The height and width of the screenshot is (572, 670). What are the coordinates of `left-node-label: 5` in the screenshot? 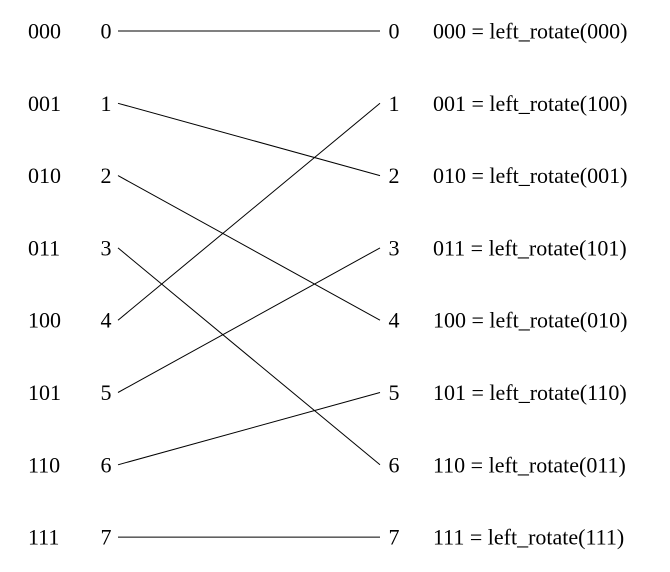 It's located at (106, 392).